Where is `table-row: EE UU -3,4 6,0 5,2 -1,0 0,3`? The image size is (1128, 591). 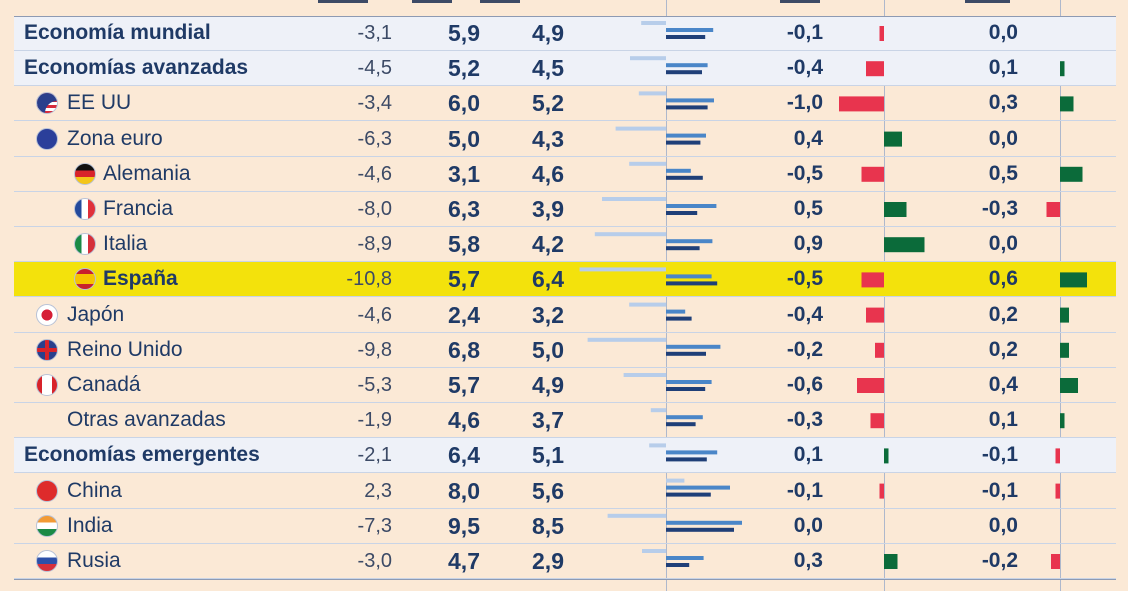 table-row: EE UU -3,4 6,0 5,2 -1,0 0,3 is located at coordinates (565, 104).